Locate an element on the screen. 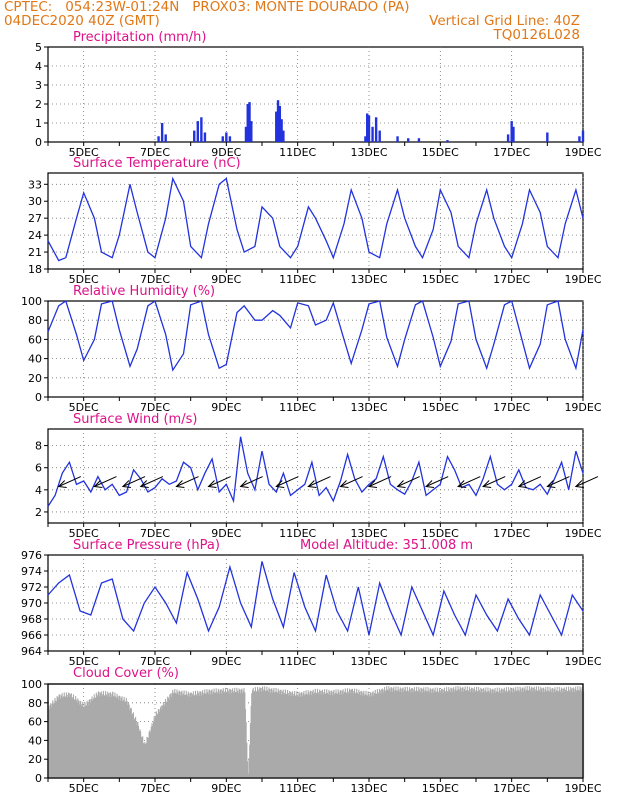  y-tick-label: 4 is located at coordinates (38, 490).